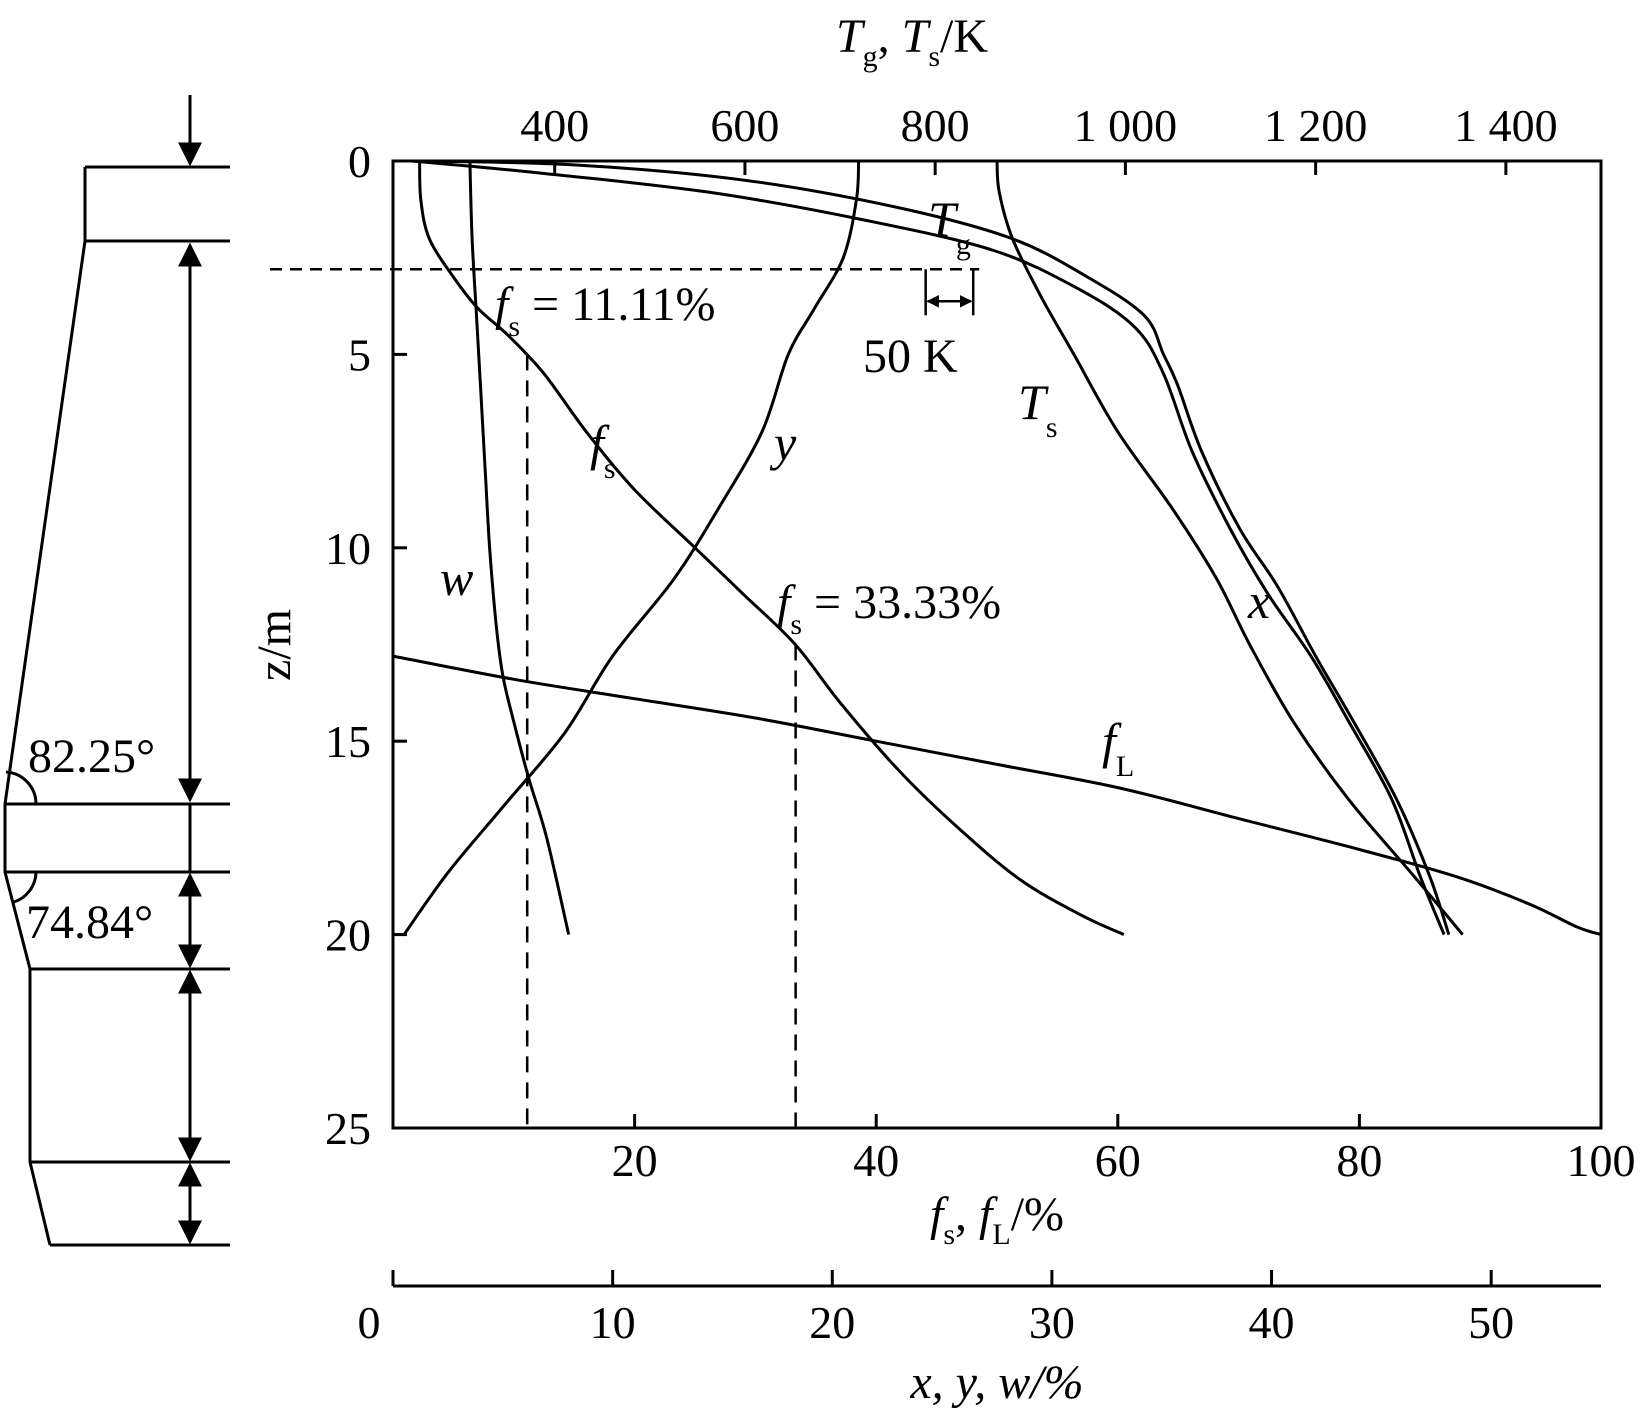 Image resolution: width=1650 pixels, height=1414 pixels. What do you see at coordinates (21, 787) in the screenshot?
I see `angle-arc-upper` at bounding box center [21, 787].